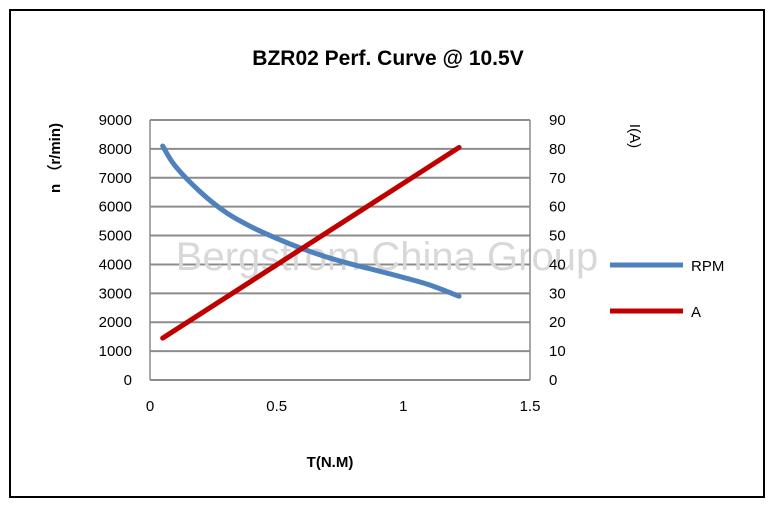 The image size is (774, 508). What do you see at coordinates (553, 380) in the screenshot?
I see `y2-tick-label: 0` at bounding box center [553, 380].